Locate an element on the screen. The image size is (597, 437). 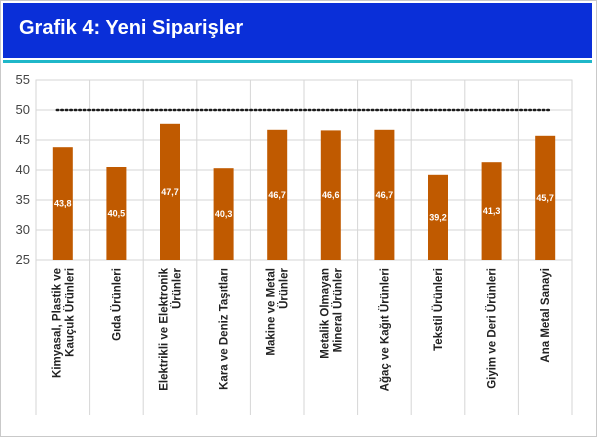
x-tick-label: Kimyasal, Plastik ve Kauçuk Ürünleri is located at coordinates (63, 323).